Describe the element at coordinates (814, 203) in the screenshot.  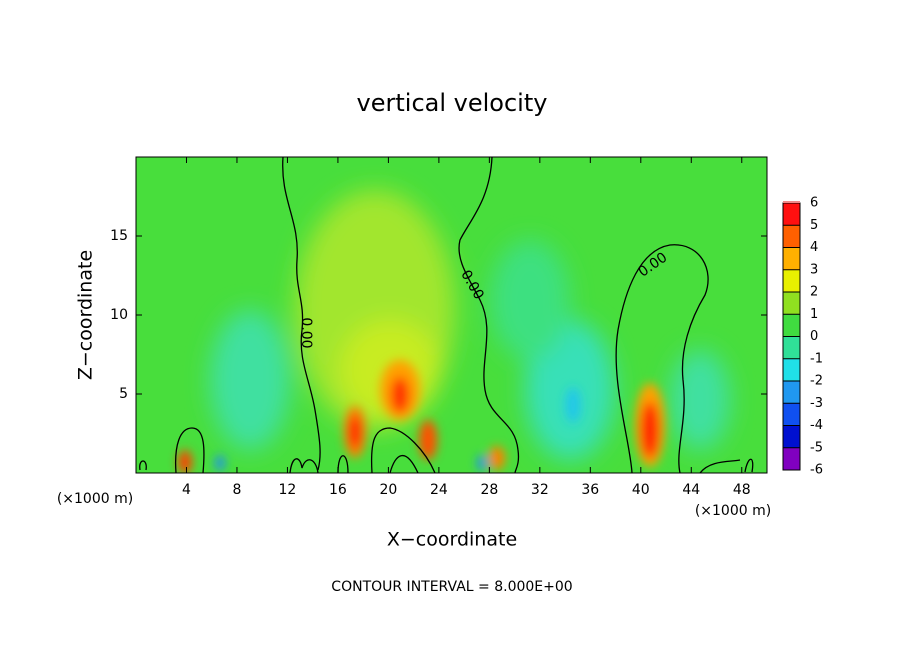
I see `colorbar-tick-label: 6` at that location.